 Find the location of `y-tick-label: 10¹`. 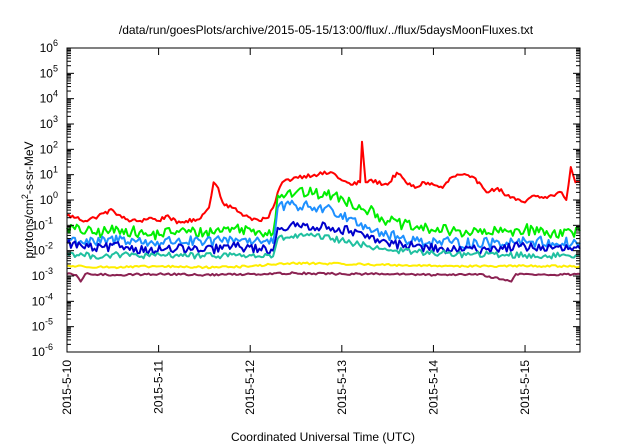

y-tick-label: 10¹ is located at coordinates (49, 173).